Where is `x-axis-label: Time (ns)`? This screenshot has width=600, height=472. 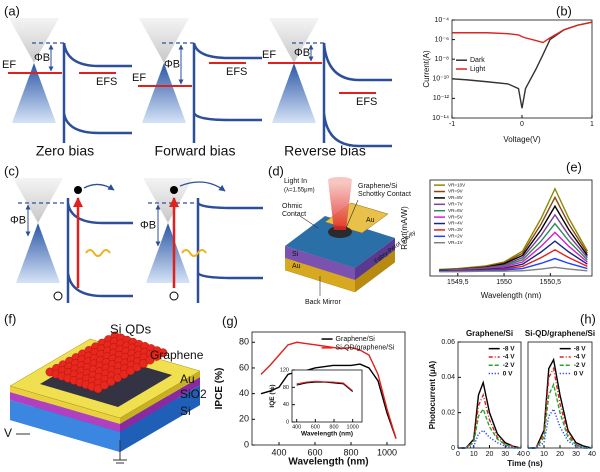
x-axis-label: Time (ns) is located at coordinates (525, 463).